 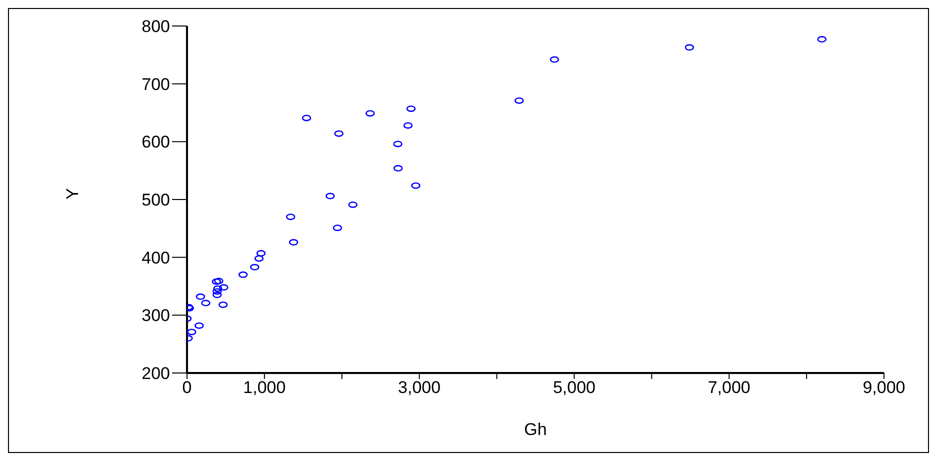 What do you see at coordinates (156, 200) in the screenshot?
I see `y-tick-label: 500` at bounding box center [156, 200].